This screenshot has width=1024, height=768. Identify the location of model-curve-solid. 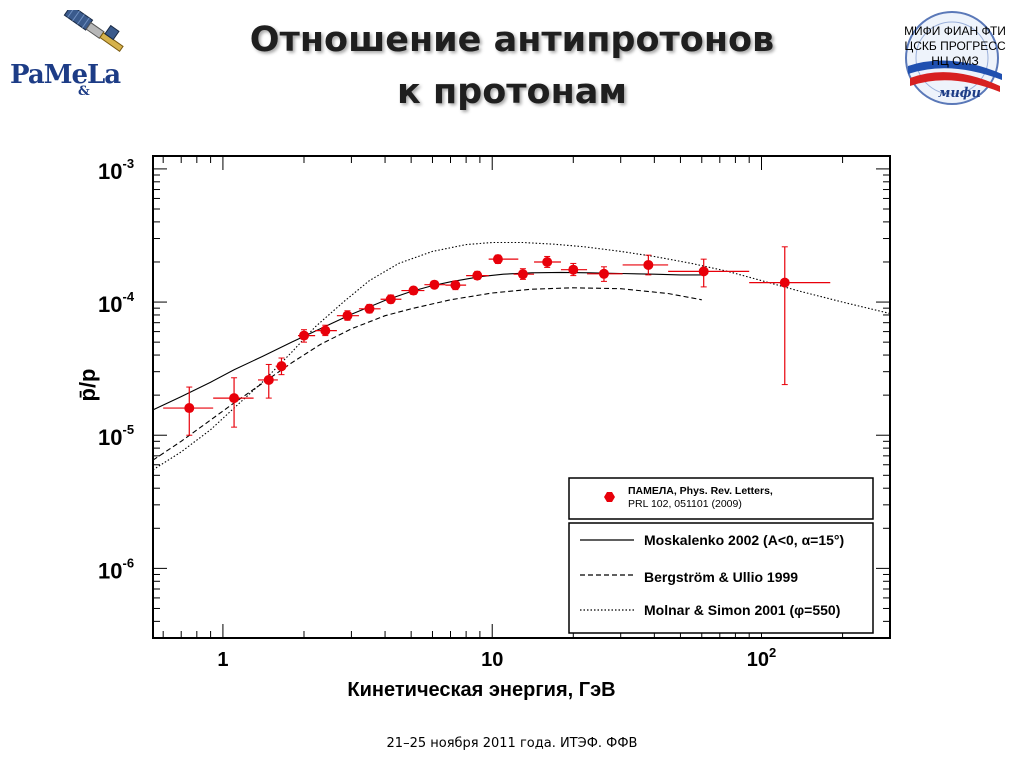
(427, 341).